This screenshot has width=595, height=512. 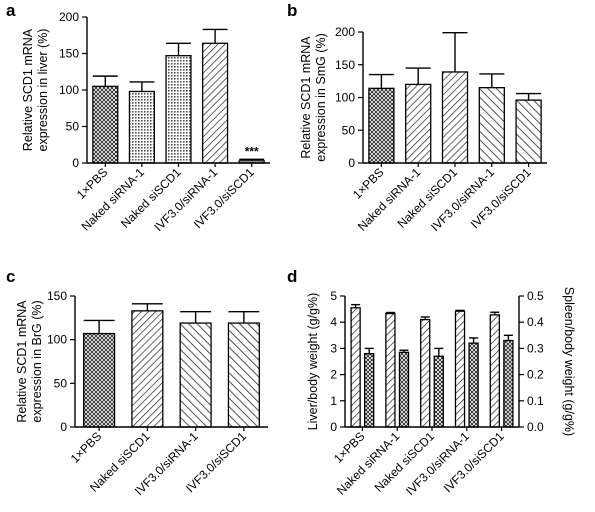 What do you see at coordinates (535, 401) in the screenshot?
I see `y2-tick-label: 0.1` at bounding box center [535, 401].